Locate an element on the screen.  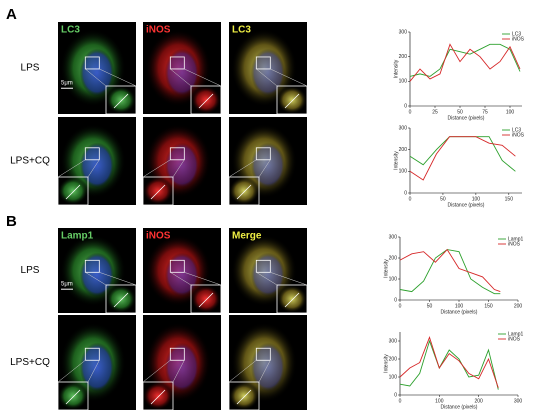
x-tick-label: 300 is located at coordinates (518, 401).